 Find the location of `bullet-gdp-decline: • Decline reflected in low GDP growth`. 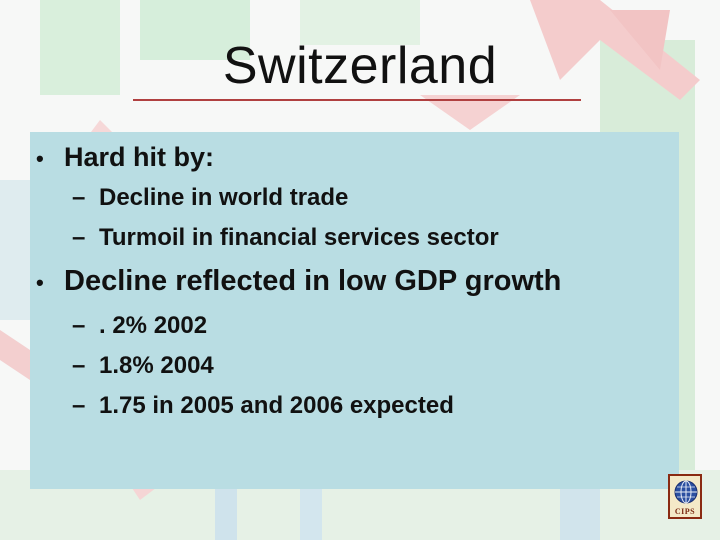

bullet-gdp-decline: • Decline reflected in low GDP growth is located at coordinates (298, 281).